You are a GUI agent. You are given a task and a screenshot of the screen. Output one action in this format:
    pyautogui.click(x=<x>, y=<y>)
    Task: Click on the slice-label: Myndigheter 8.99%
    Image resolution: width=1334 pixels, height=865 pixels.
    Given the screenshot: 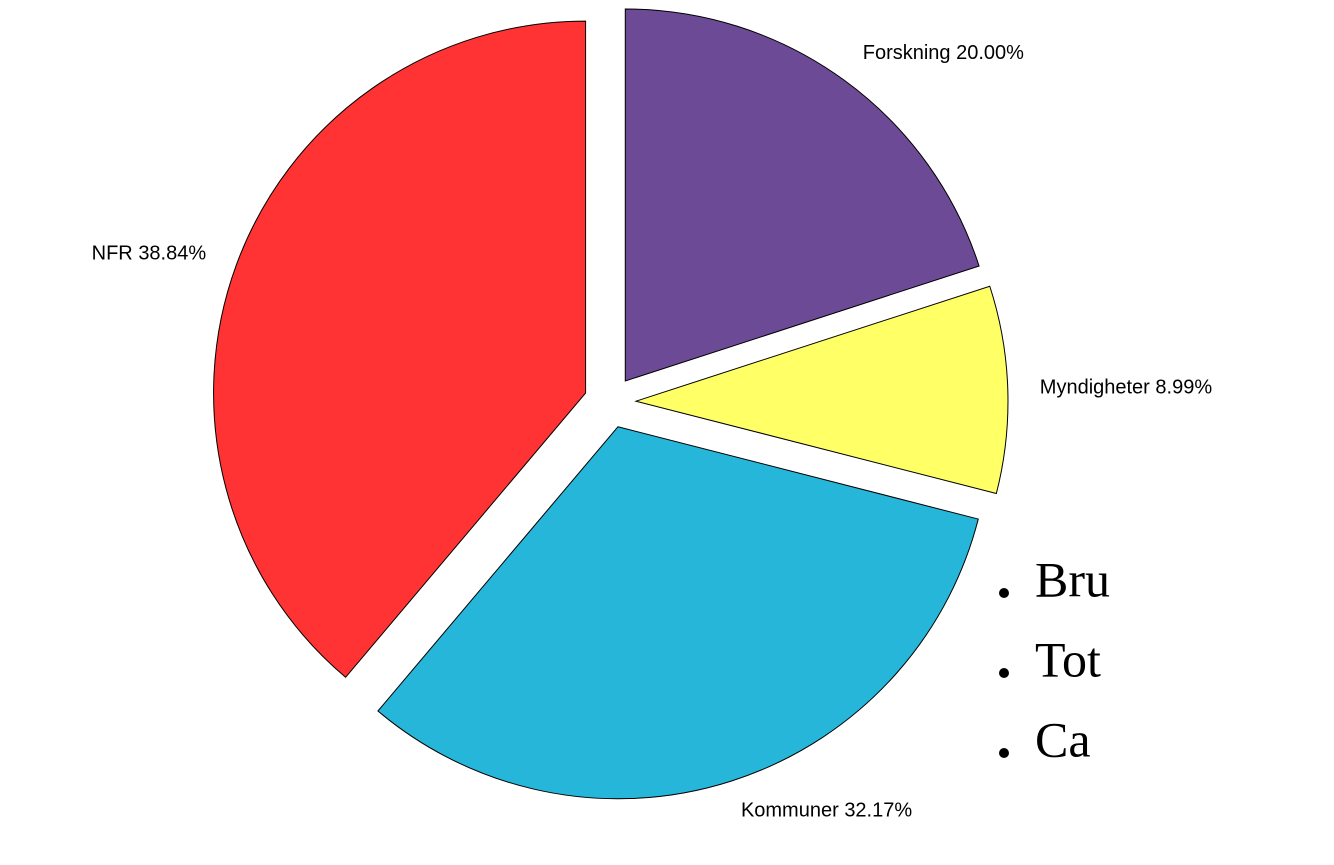 What is the action you would take?
    pyautogui.click(x=1126, y=388)
    